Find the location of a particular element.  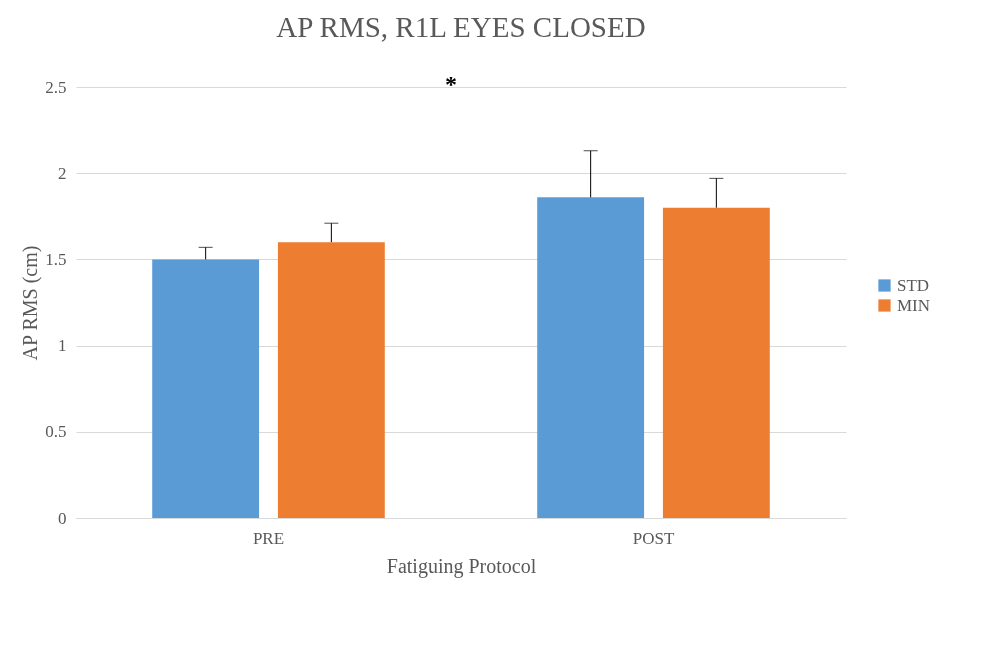

x-axis-title: Fatiguing Protocol is located at coordinates (461, 566).